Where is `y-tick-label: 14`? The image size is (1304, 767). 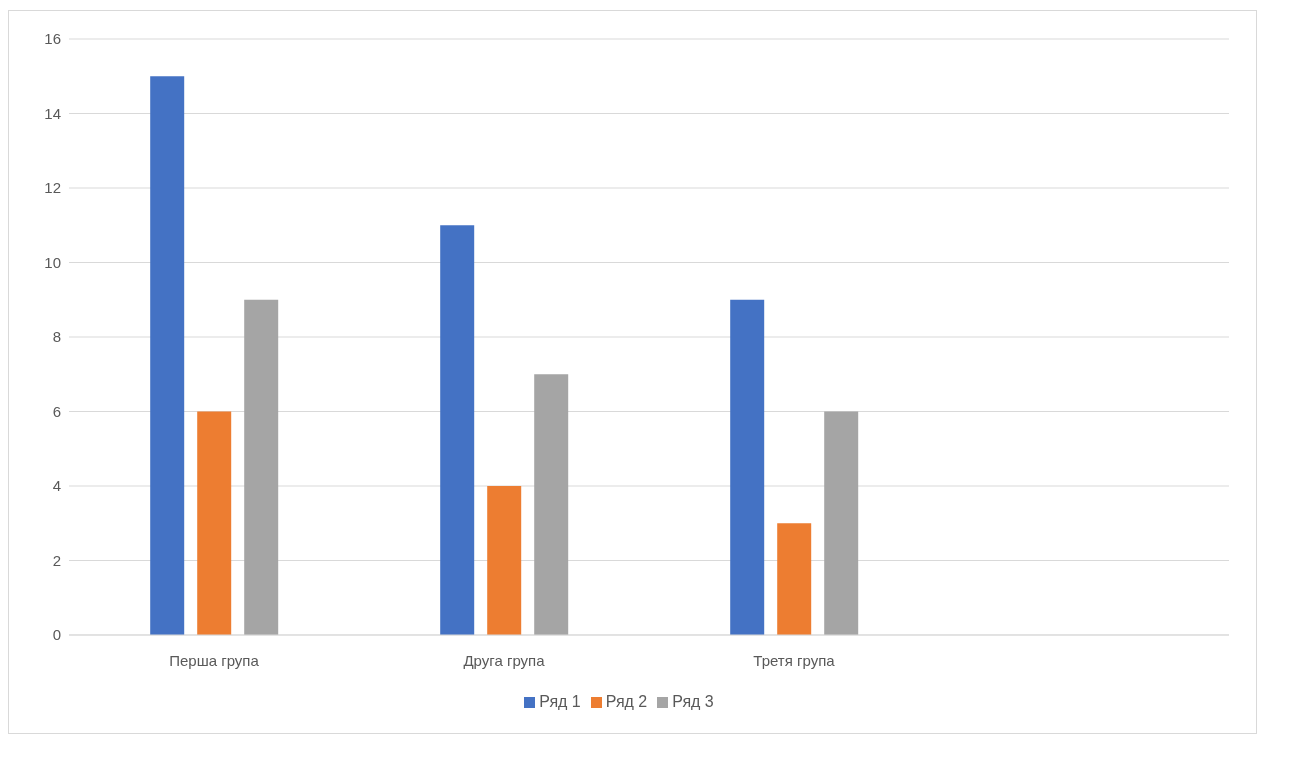 y-tick-label: 14 is located at coordinates (52, 113).